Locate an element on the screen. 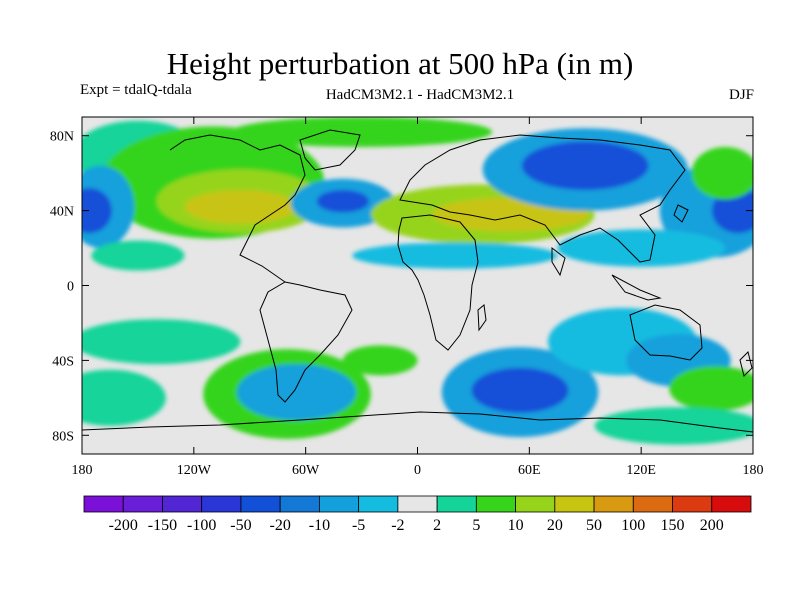 The height and width of the screenshot is (600, 800). colorbar-label: 10 is located at coordinates (516, 525).